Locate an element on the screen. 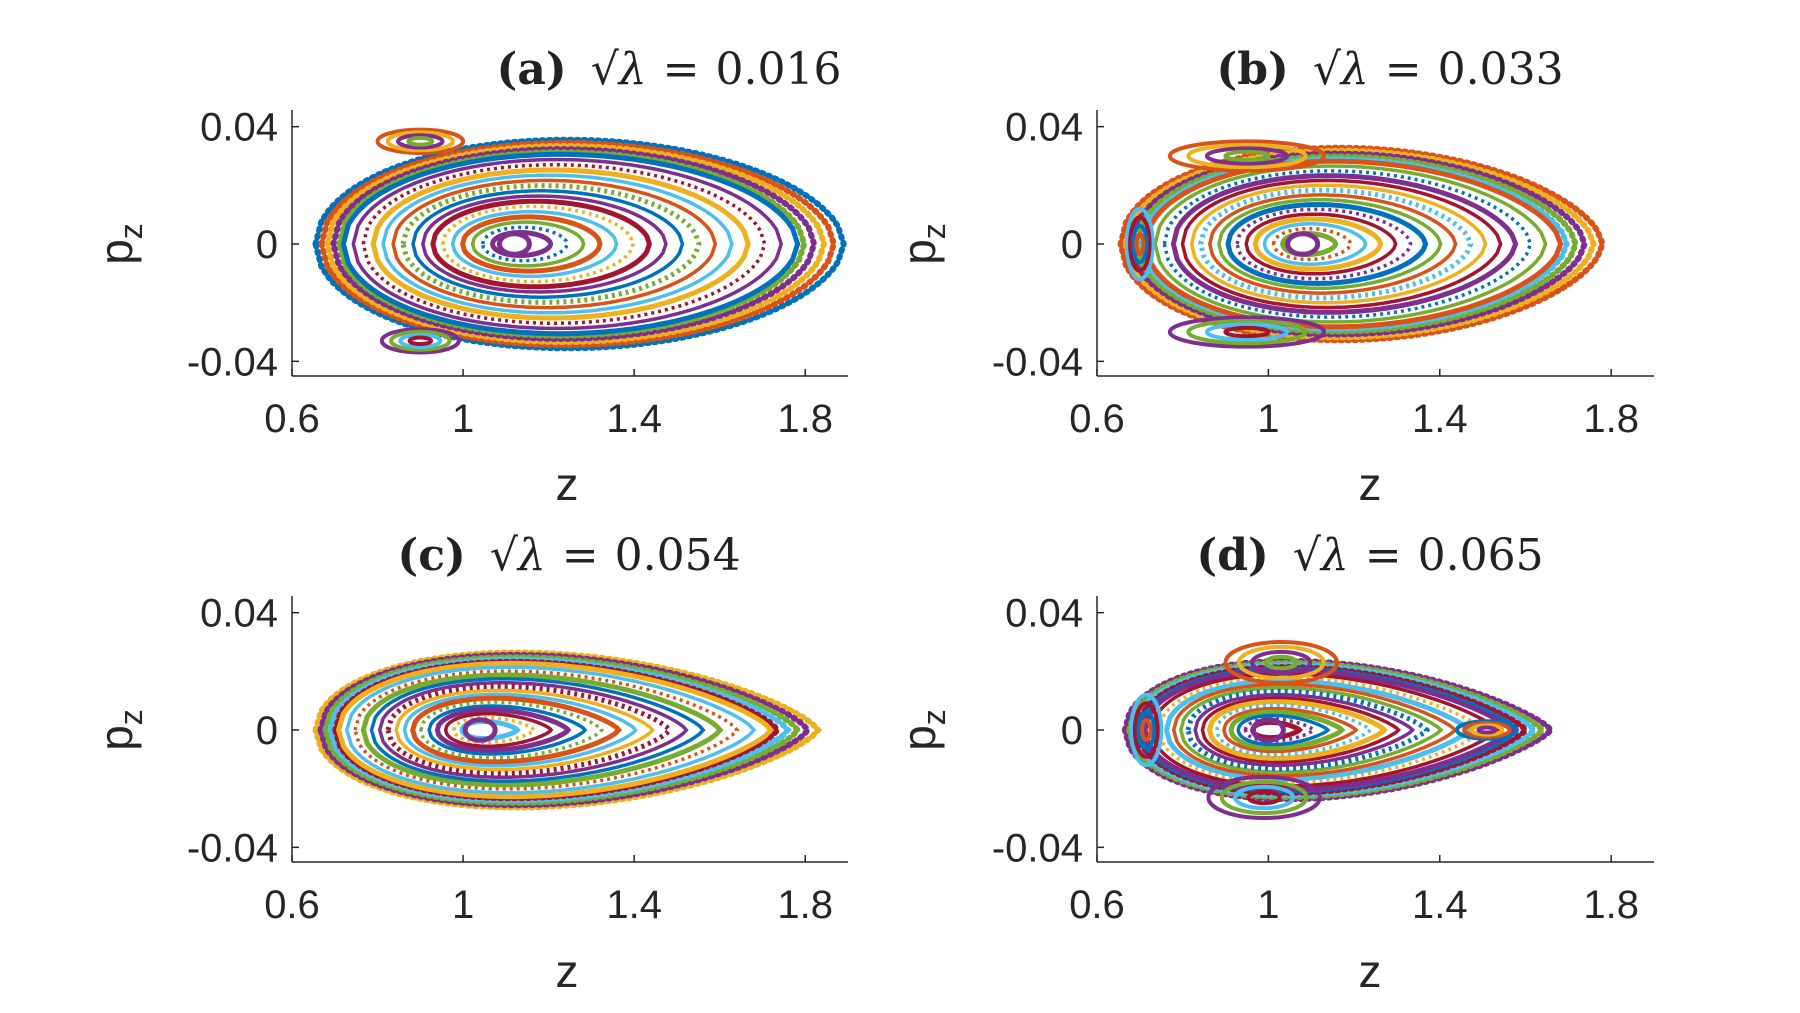  panel-c-ylabel-main: p is located at coordinates (116, 738).